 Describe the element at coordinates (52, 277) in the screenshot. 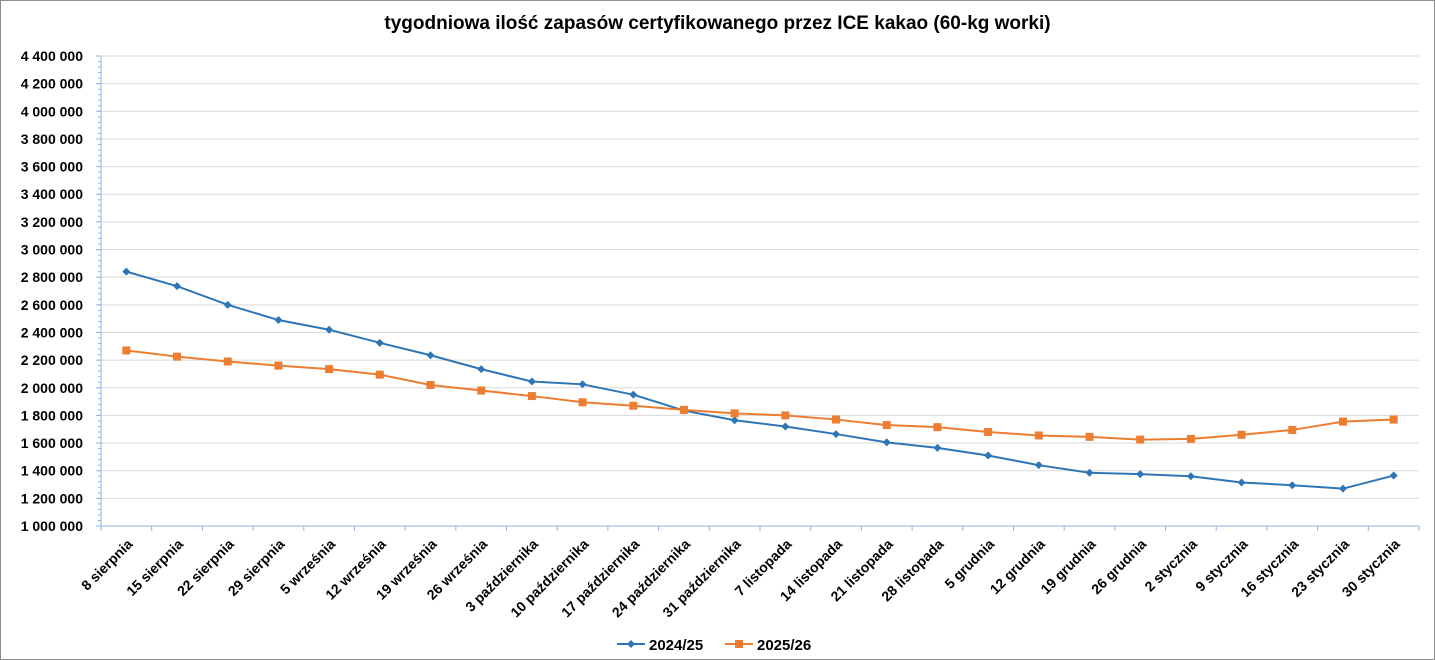

I see `y-tick-label: 2 800 000` at that location.